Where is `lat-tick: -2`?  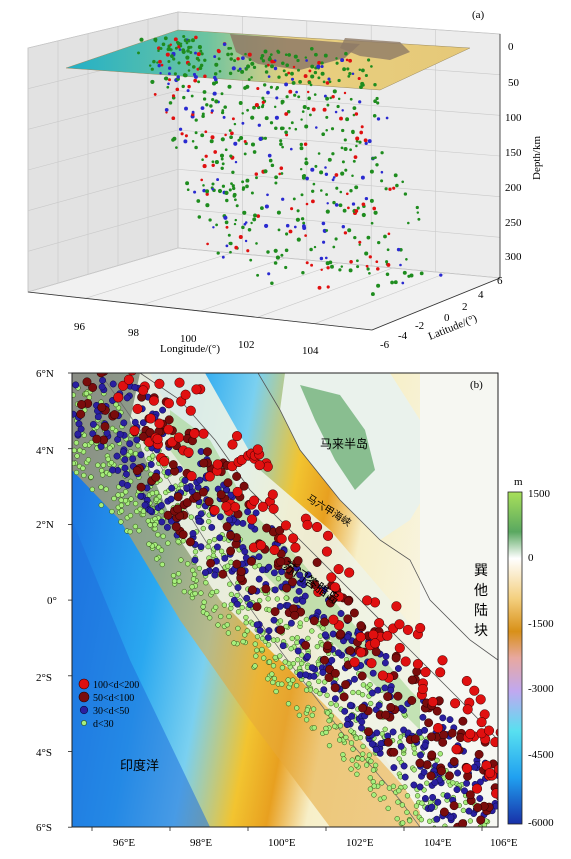
lat-tick: -2 is located at coordinates (419, 326).